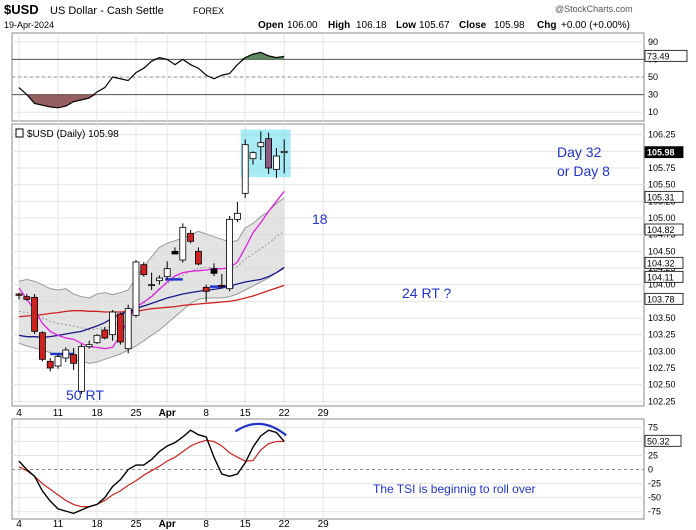 Image resolution: width=696 pixels, height=530 pixels. I want to click on y-tick-label: 103.25, so click(662, 335).